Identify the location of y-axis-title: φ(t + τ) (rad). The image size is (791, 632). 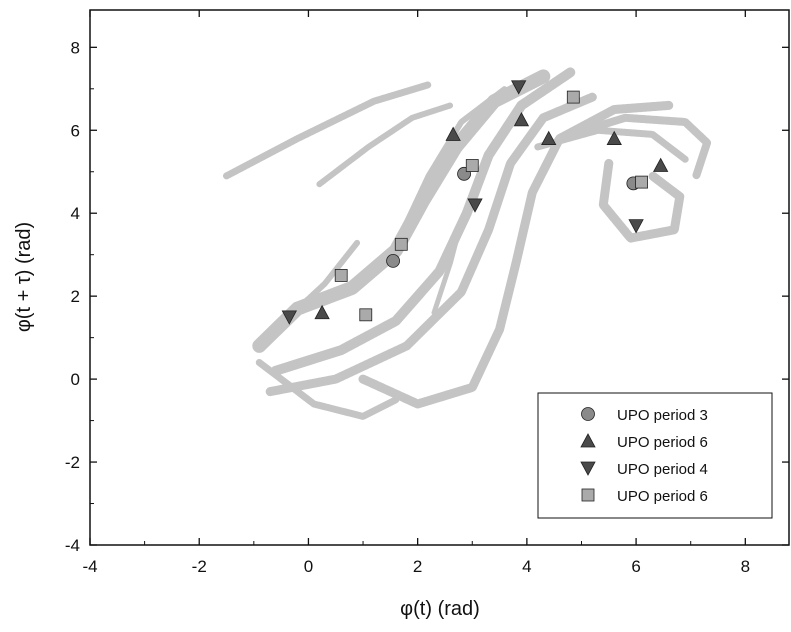
(24, 277).